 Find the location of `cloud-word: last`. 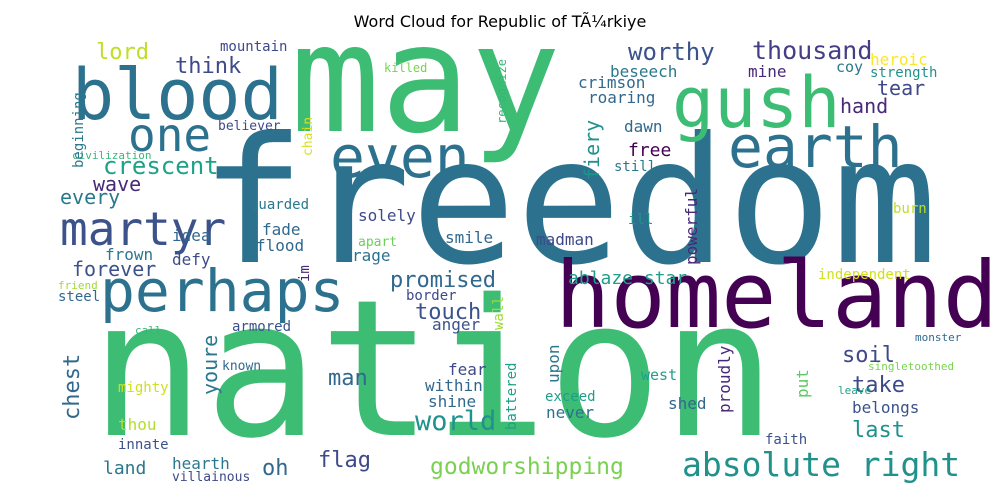

cloud-word: last is located at coordinates (878, 430).